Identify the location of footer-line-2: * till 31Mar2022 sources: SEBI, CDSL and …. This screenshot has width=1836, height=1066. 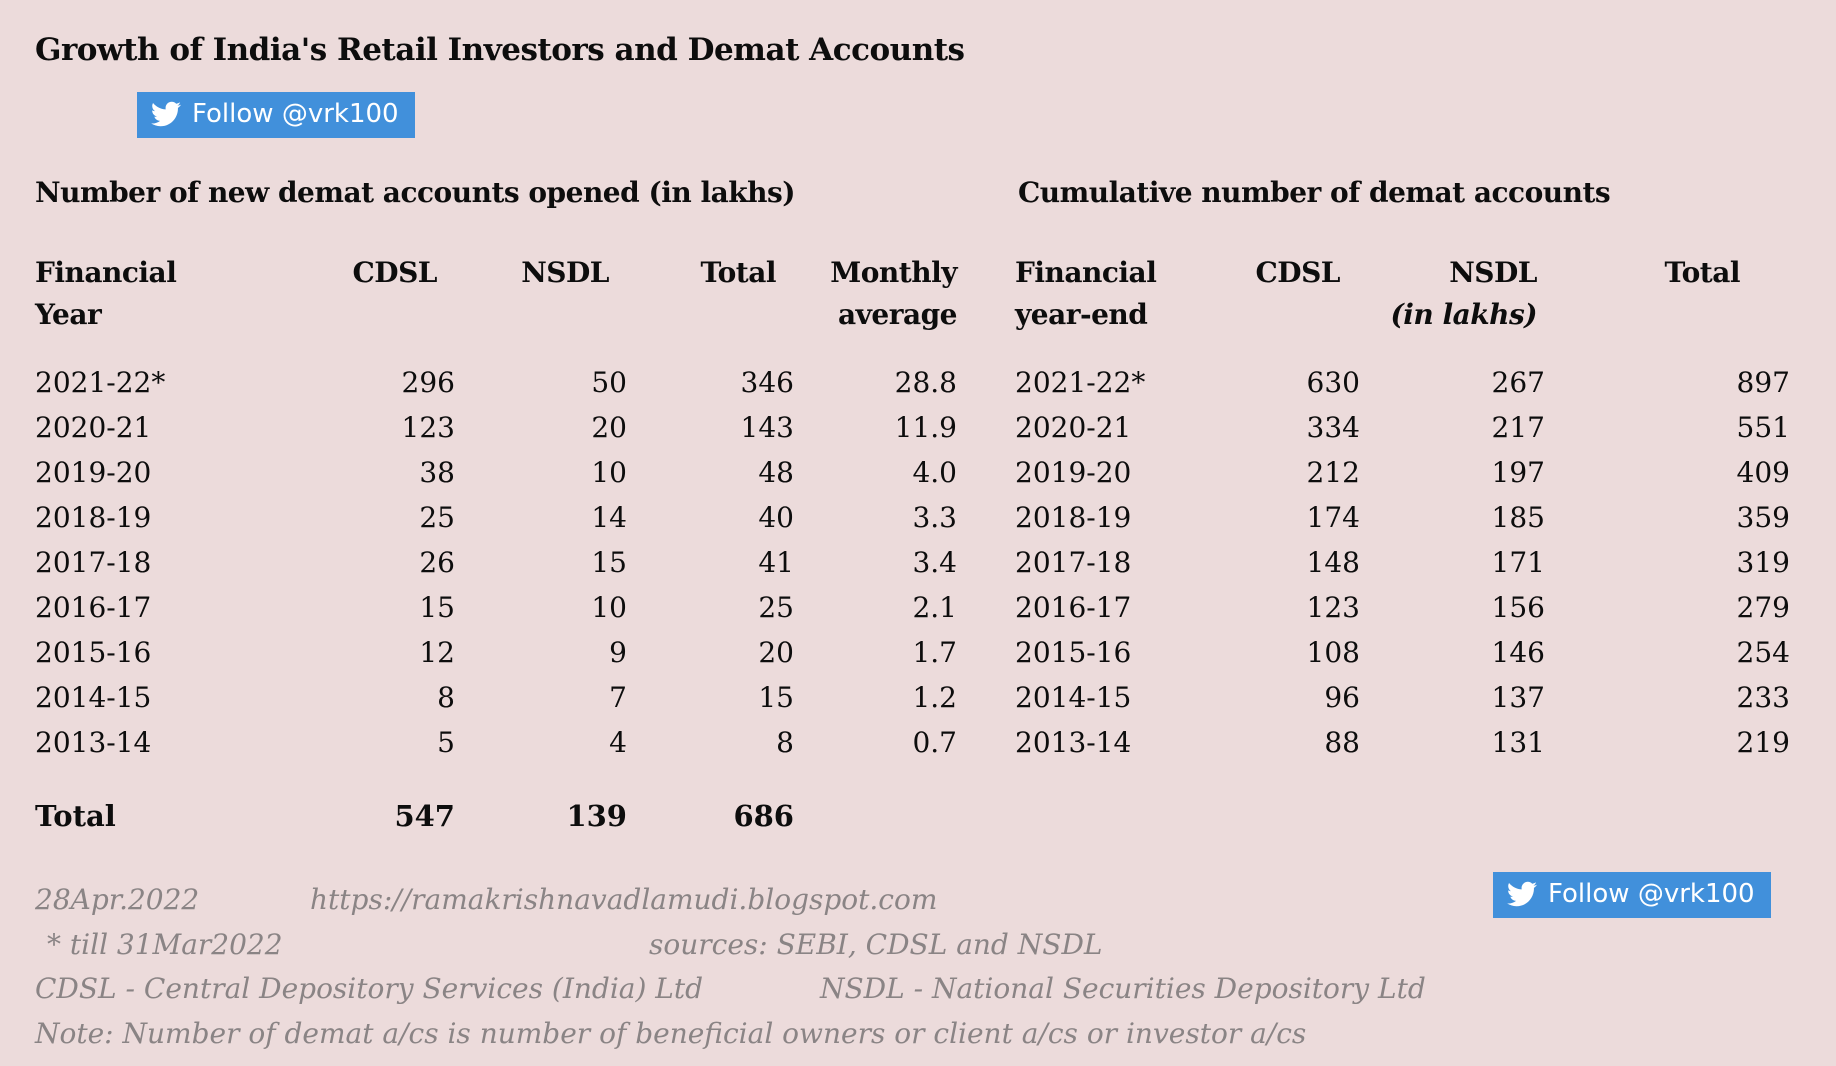
(760, 945).